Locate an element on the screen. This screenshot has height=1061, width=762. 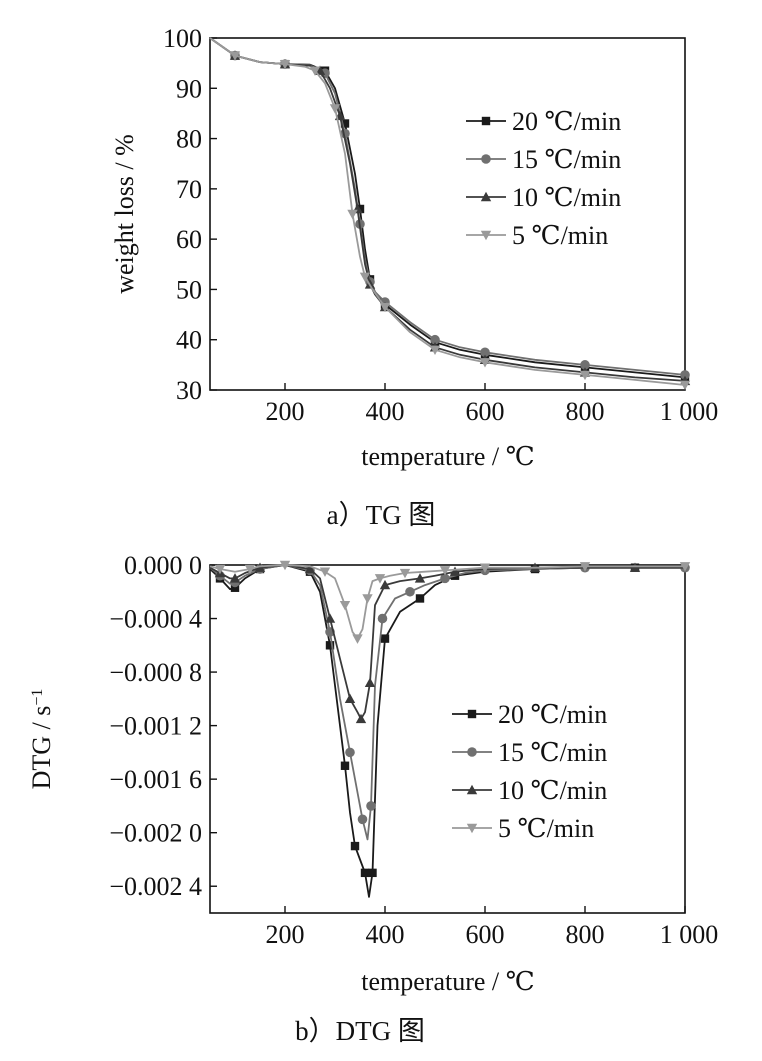
tg-legend-item: 20 ℃/min is located at coordinates (543, 121).